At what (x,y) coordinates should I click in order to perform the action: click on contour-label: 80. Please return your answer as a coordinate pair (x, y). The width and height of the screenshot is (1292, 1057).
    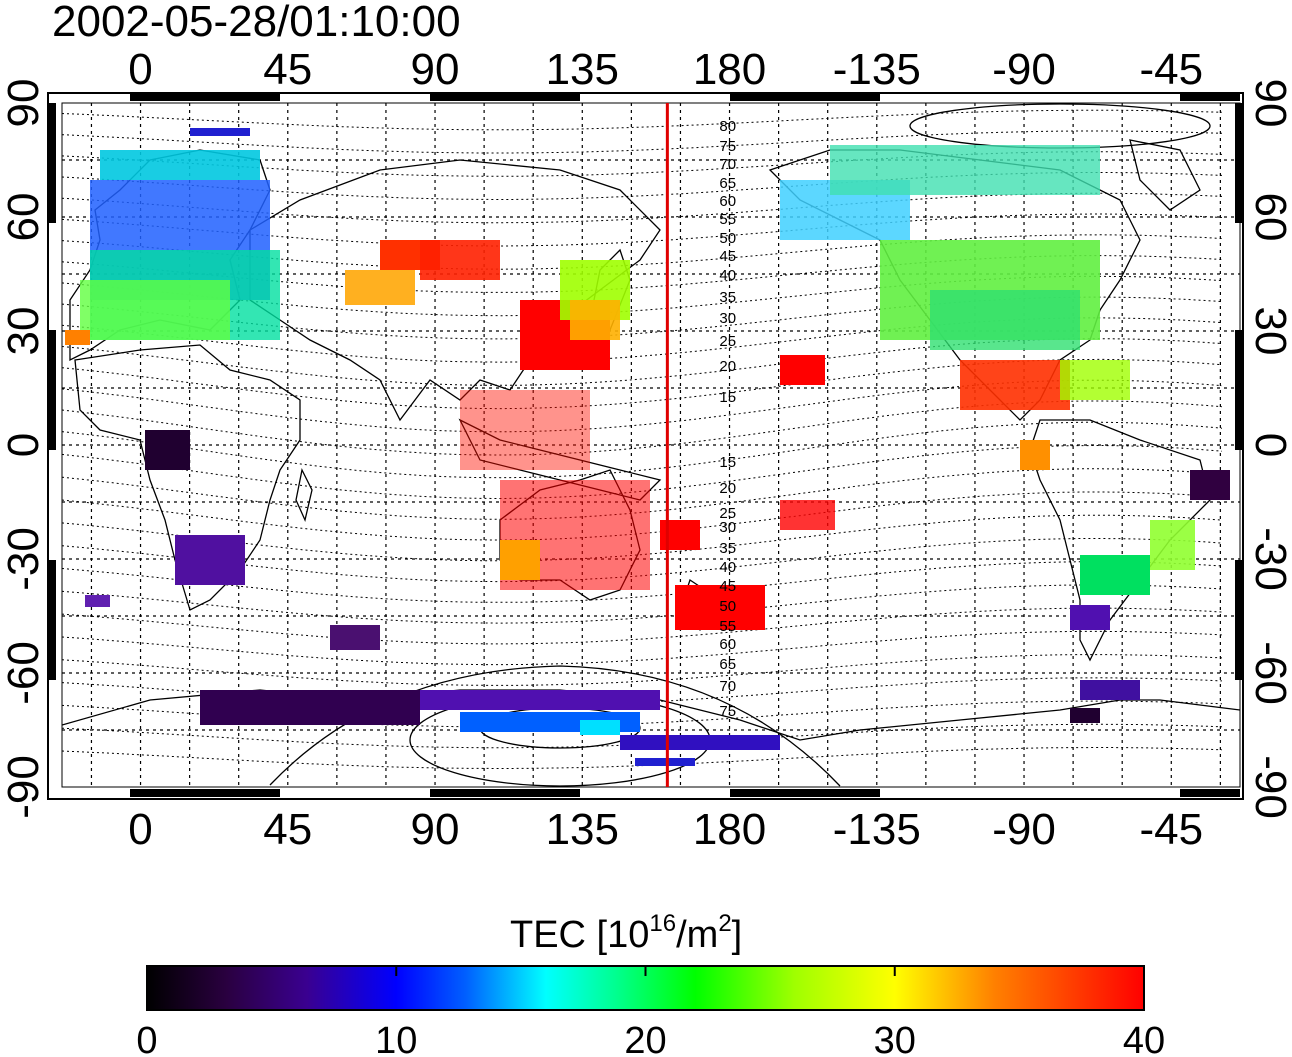
    Looking at the image, I should click on (727, 126).